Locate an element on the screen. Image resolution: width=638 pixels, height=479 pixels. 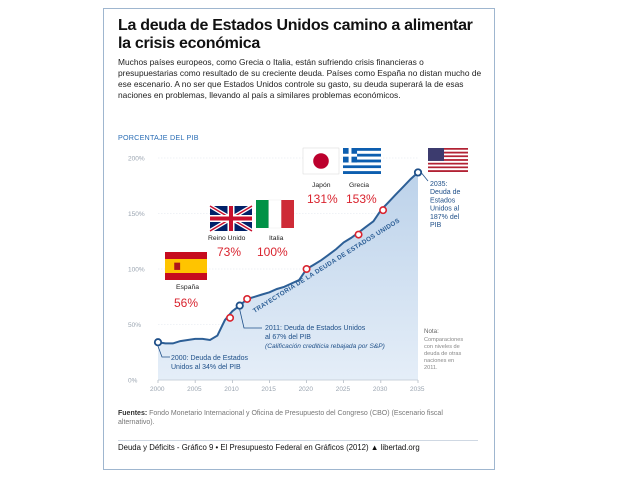
y-tick-label: 50% is located at coordinates (134, 325).